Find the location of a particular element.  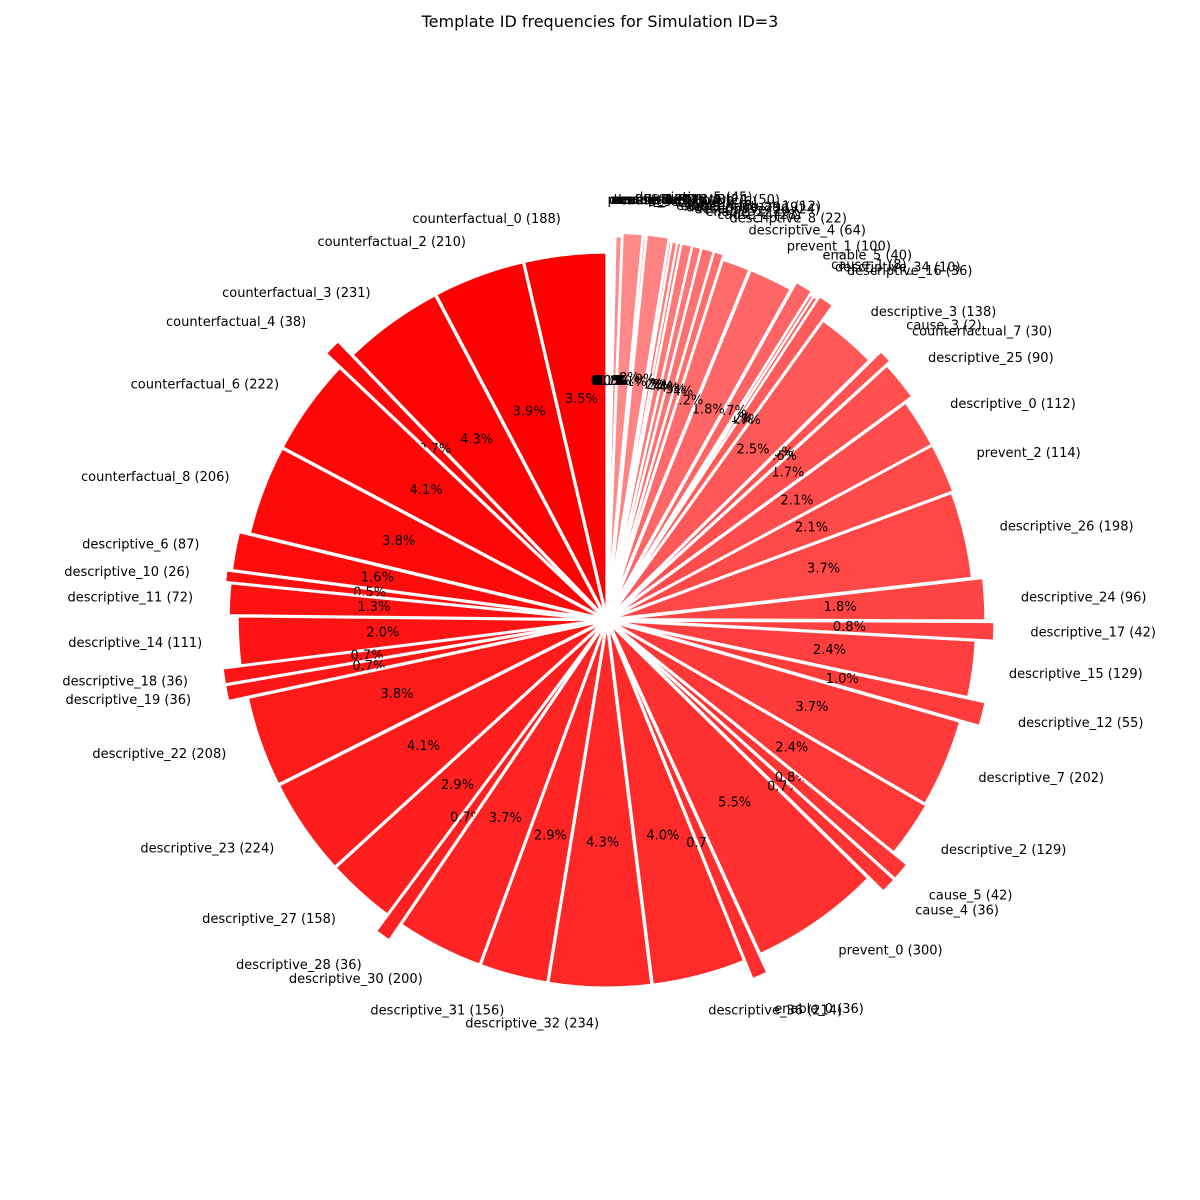

slice-percent: 3.8% is located at coordinates (398, 541).